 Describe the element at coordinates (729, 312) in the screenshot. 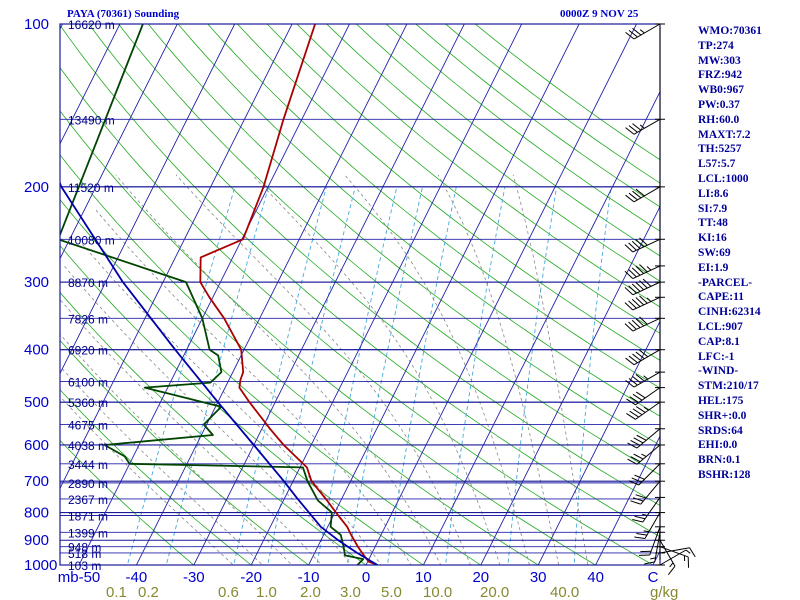

I see `index-item: CINH:62314` at that location.